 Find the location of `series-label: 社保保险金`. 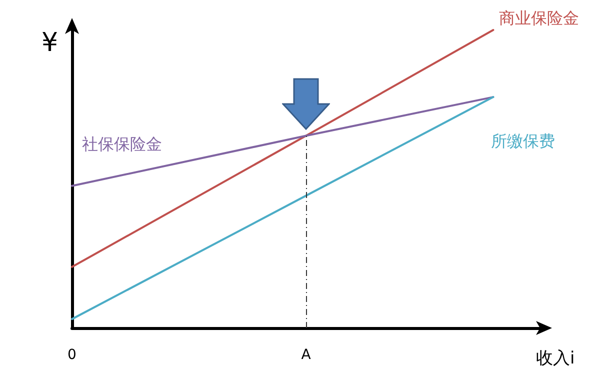

series-label: 社保保险金 is located at coordinates (122, 144).